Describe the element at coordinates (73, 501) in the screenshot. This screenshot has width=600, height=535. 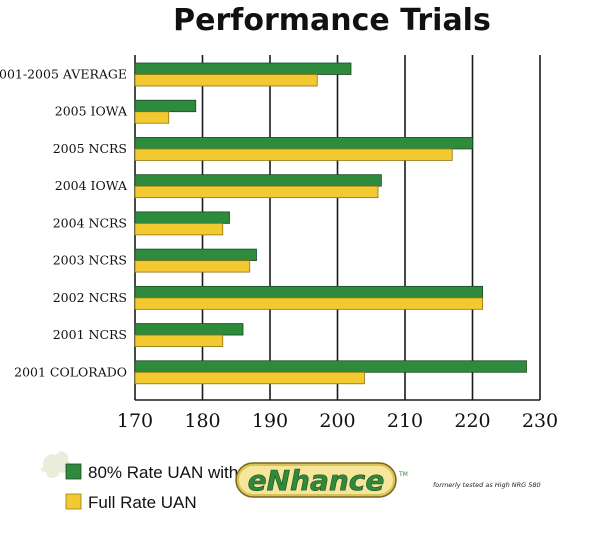
I see `legend-swatch-yellow` at that location.